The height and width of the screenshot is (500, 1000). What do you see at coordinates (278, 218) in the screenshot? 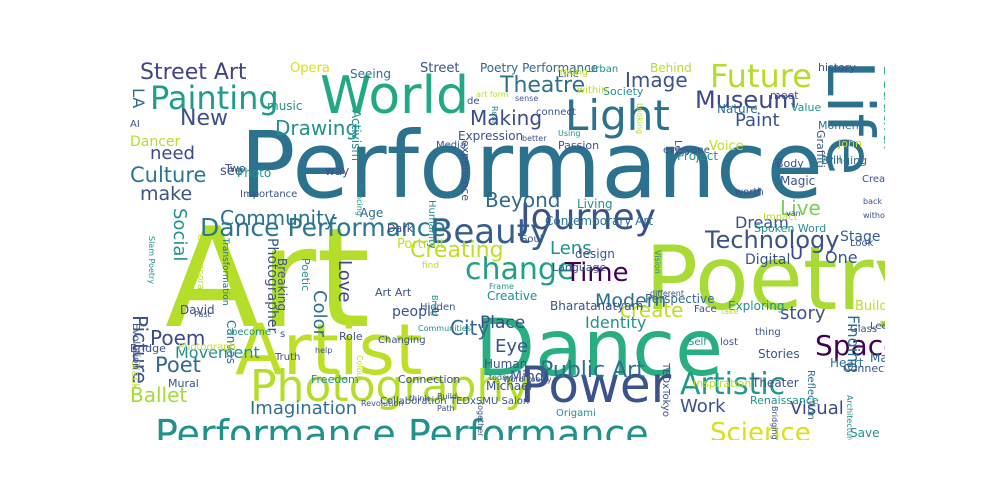
I see `word-community: Community` at bounding box center [278, 218].